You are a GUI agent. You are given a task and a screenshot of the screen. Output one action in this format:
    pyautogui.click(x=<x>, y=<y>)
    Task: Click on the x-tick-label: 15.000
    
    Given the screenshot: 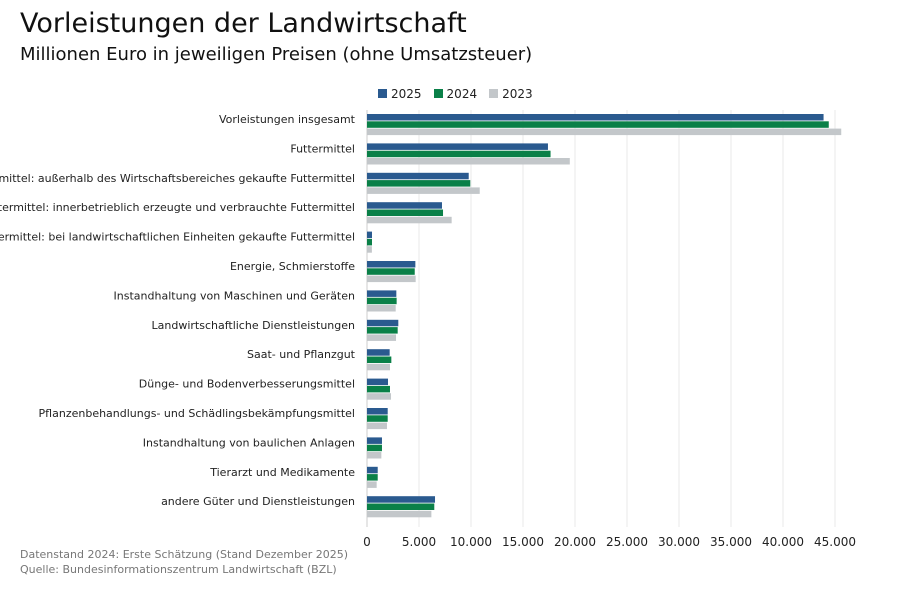 What is the action you would take?
    pyautogui.click(x=523, y=542)
    